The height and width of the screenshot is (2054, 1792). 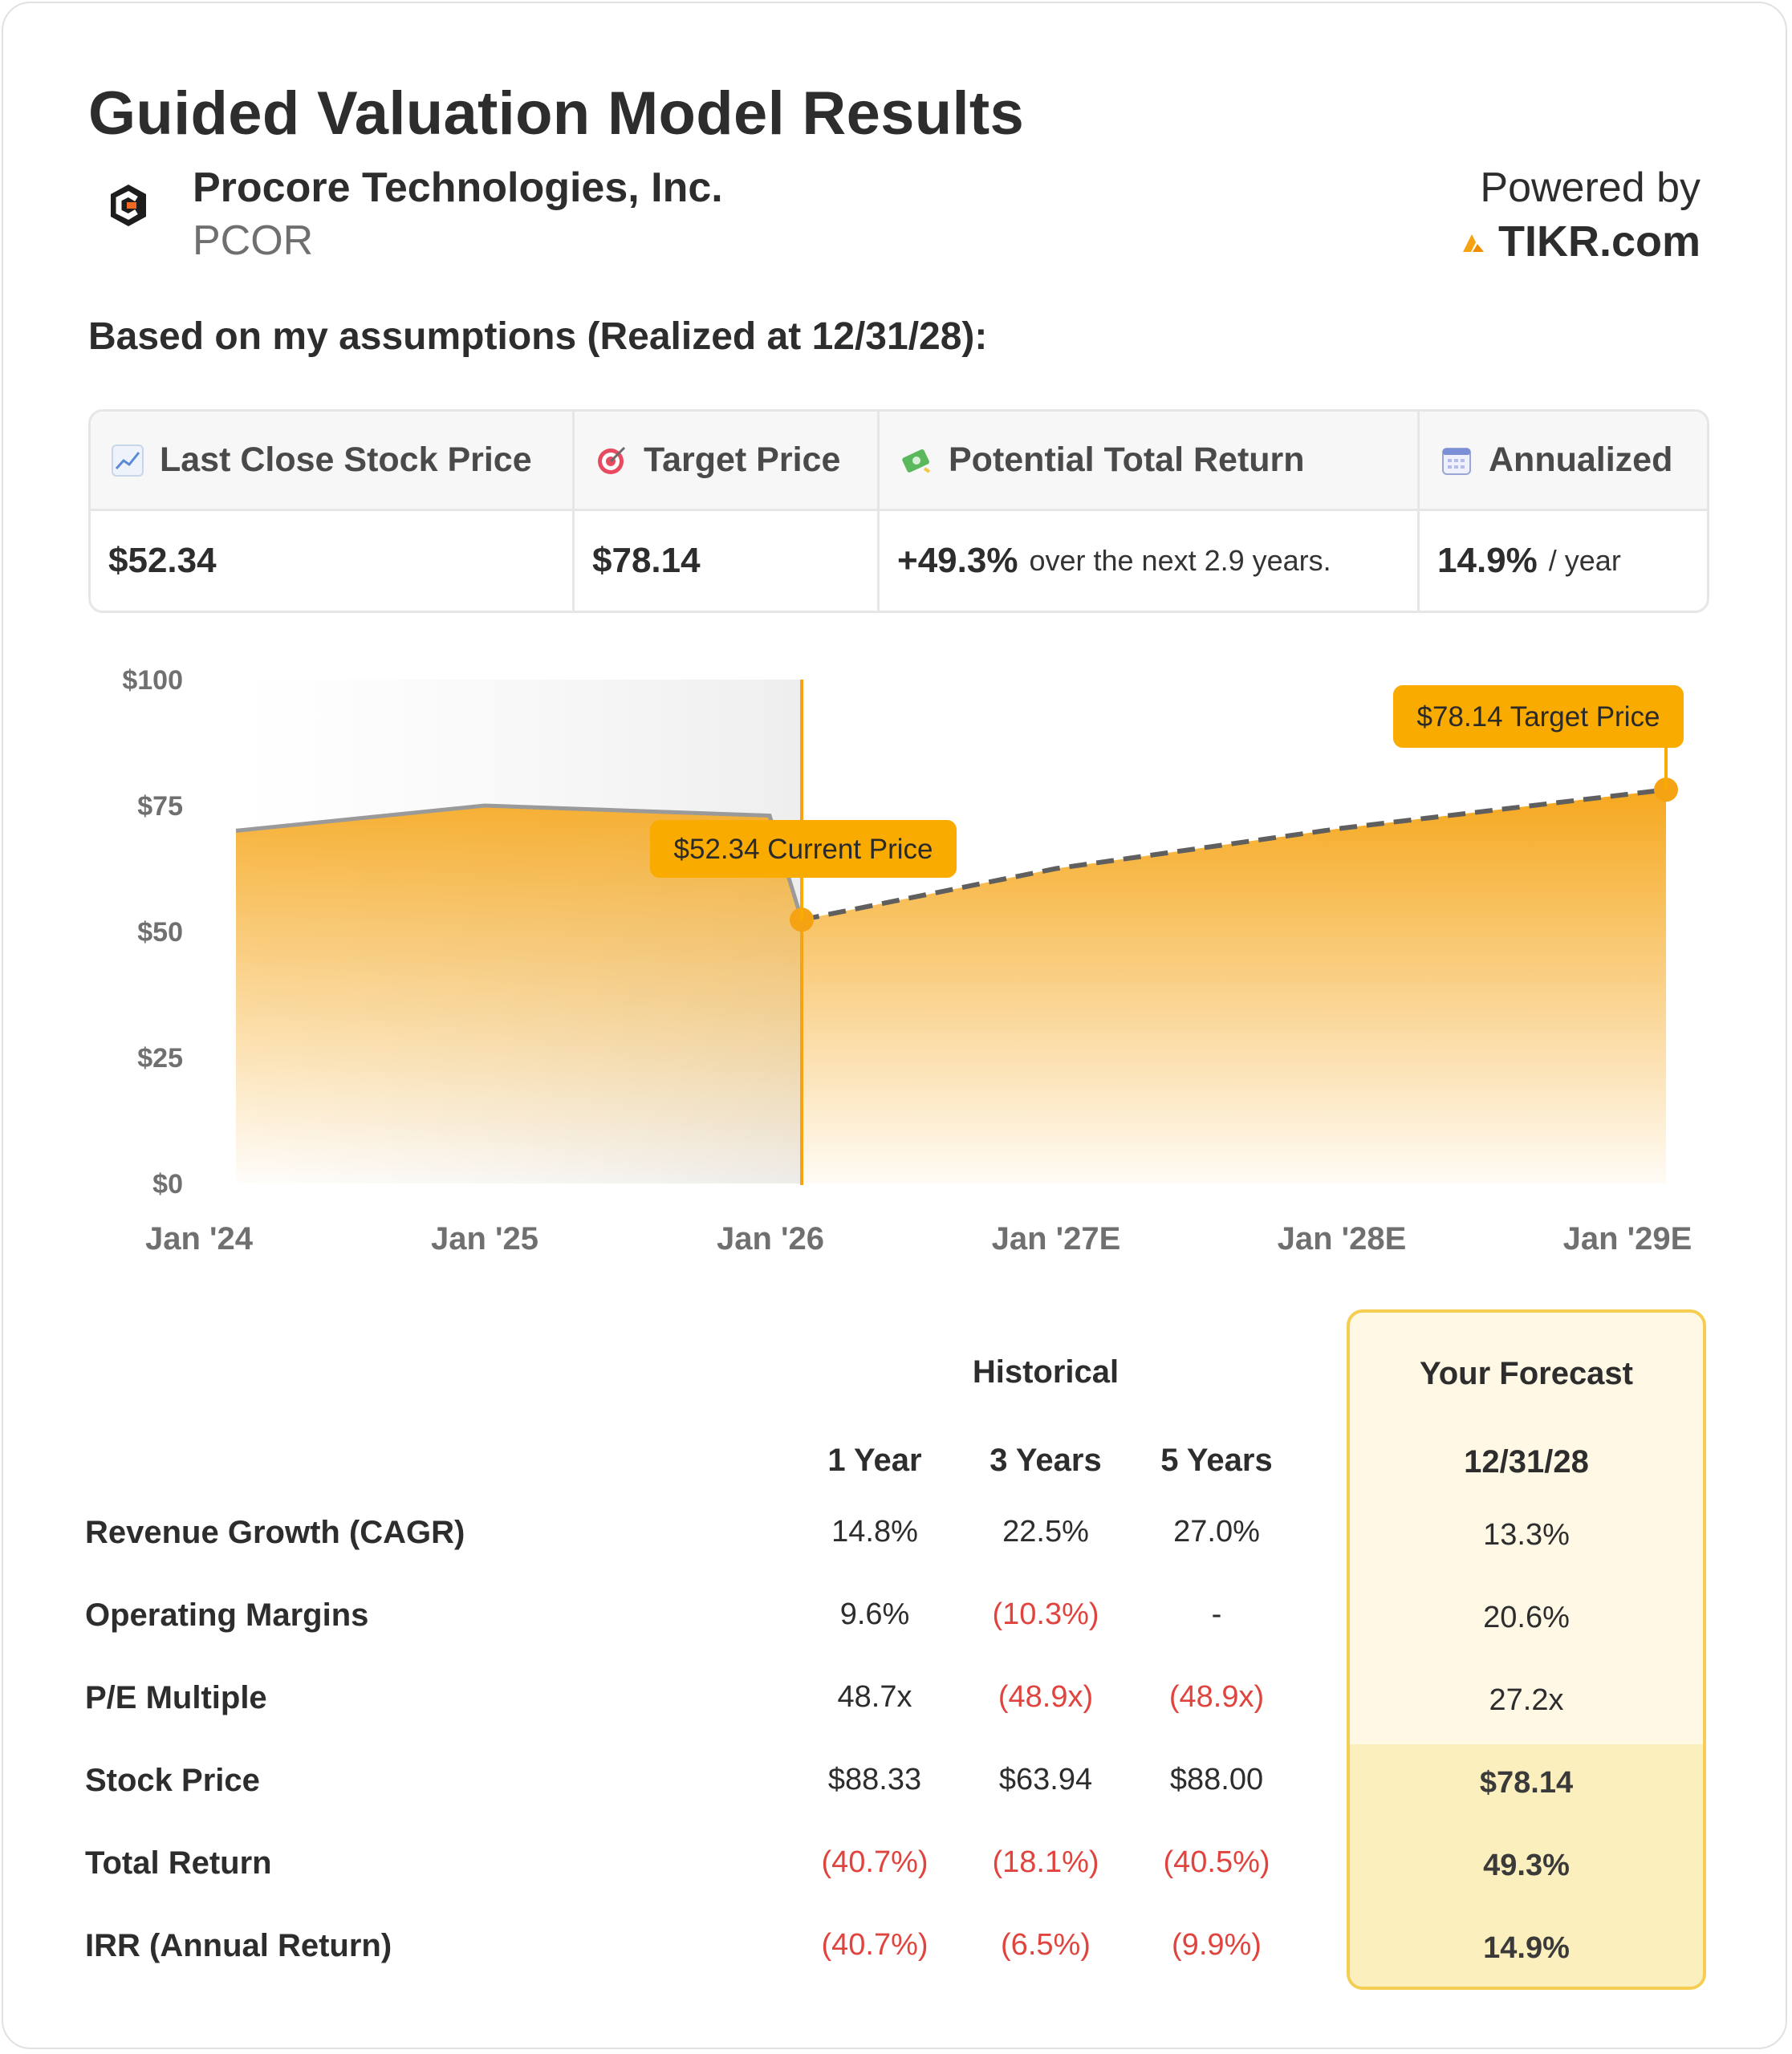 I want to click on row-label: Revenue Growth (CAGR), so click(x=275, y=1533).